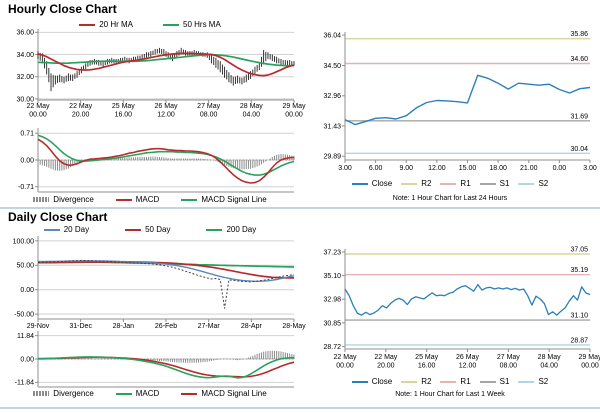 The image size is (600, 413). What do you see at coordinates (209, 326) in the screenshot?
I see `svg-text: 27-Mar` at bounding box center [209, 326].